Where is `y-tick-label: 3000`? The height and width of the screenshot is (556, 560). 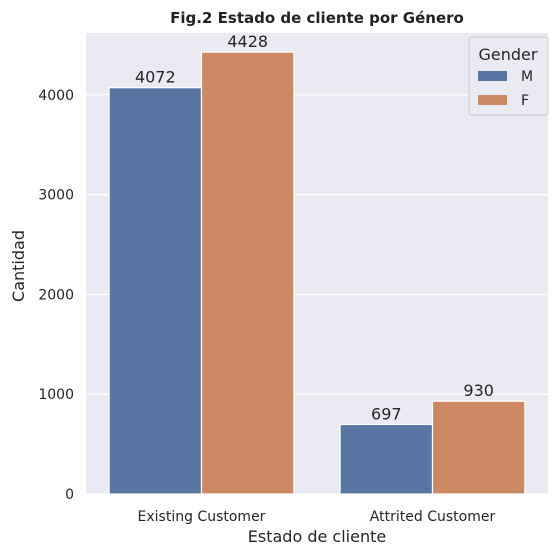 y-tick-label: 3000 is located at coordinates (56, 196).